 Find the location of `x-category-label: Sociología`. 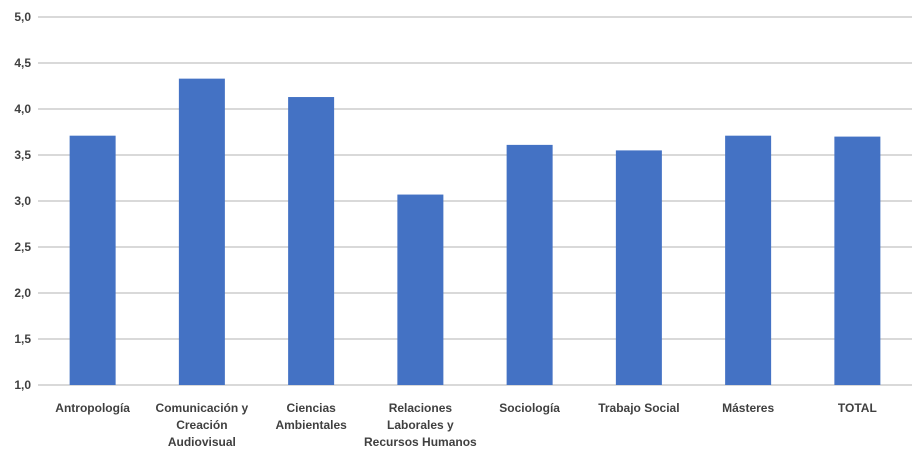

x-category-label: Sociología is located at coordinates (529, 408).